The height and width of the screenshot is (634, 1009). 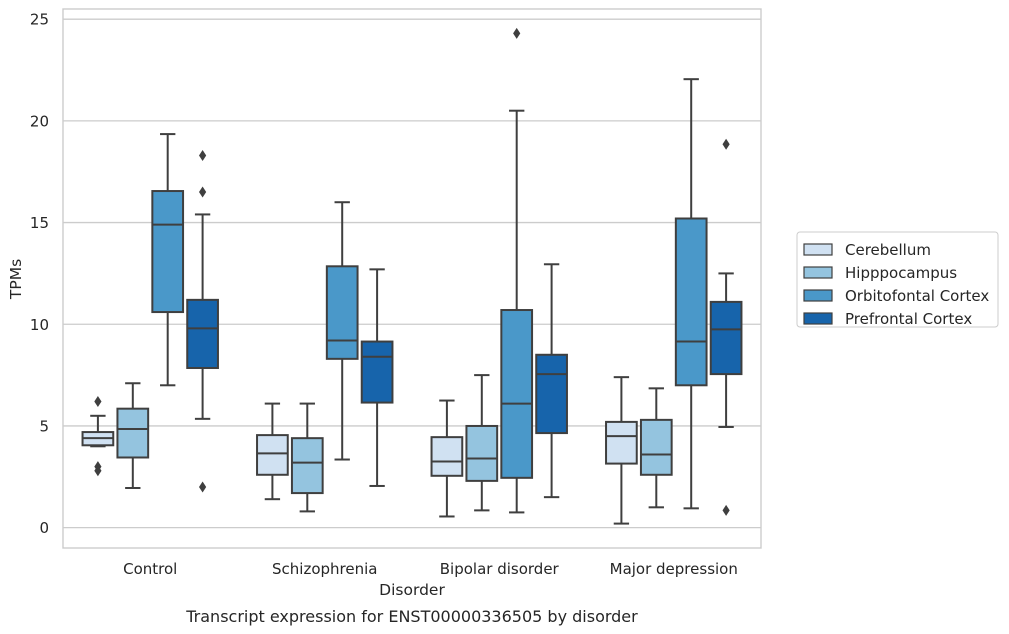 I want to click on y-tick-label: 0, so click(x=44, y=528).